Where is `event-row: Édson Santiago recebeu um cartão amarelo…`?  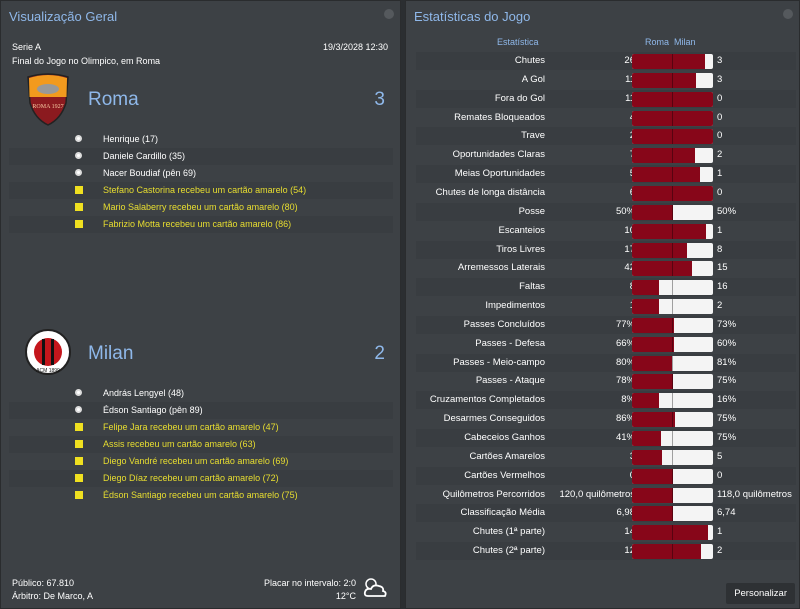 event-row: Édson Santiago recebeu um cartão amarelo… is located at coordinates (201, 495).